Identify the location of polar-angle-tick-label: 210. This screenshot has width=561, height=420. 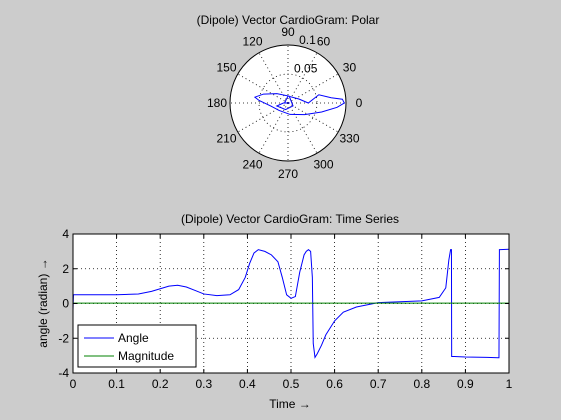
(226, 139).